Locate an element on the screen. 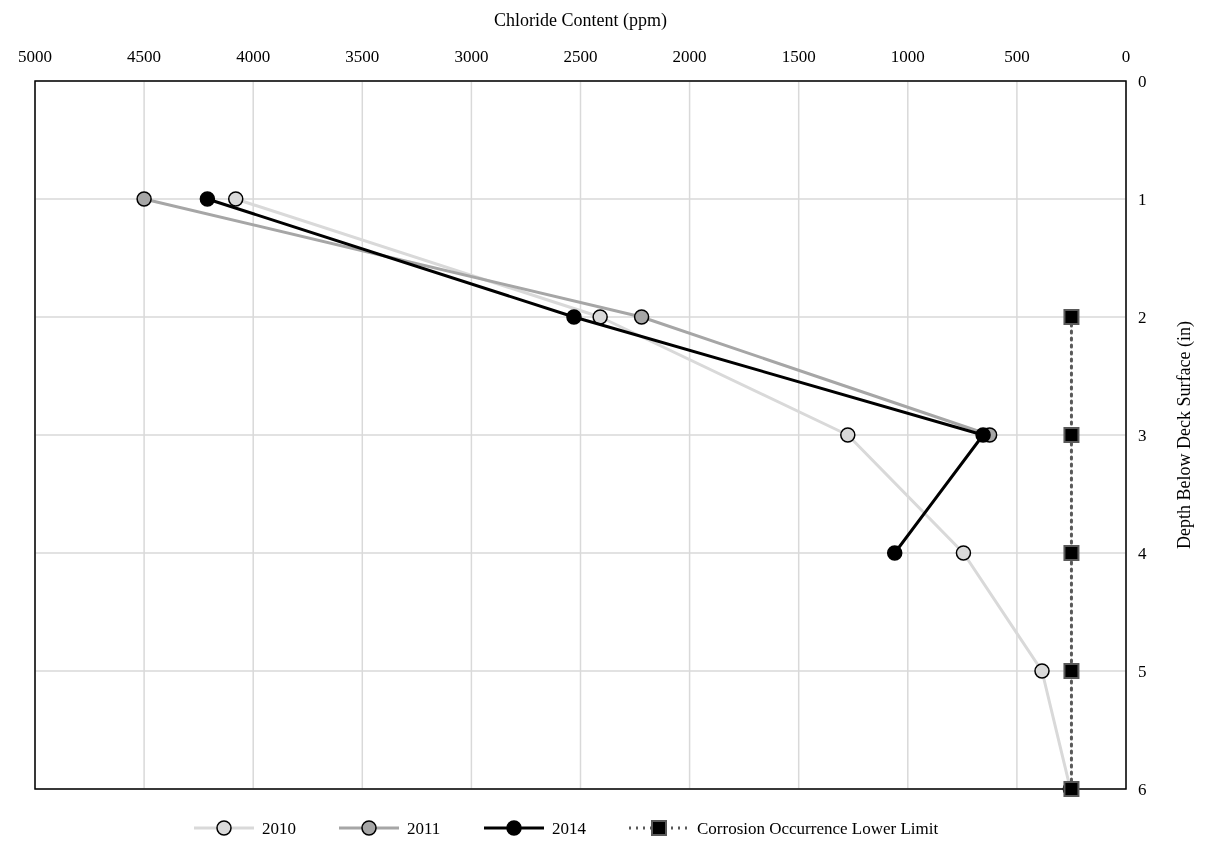 The width and height of the screenshot is (1213, 856). x-tick-label: 2500 is located at coordinates (580, 56).